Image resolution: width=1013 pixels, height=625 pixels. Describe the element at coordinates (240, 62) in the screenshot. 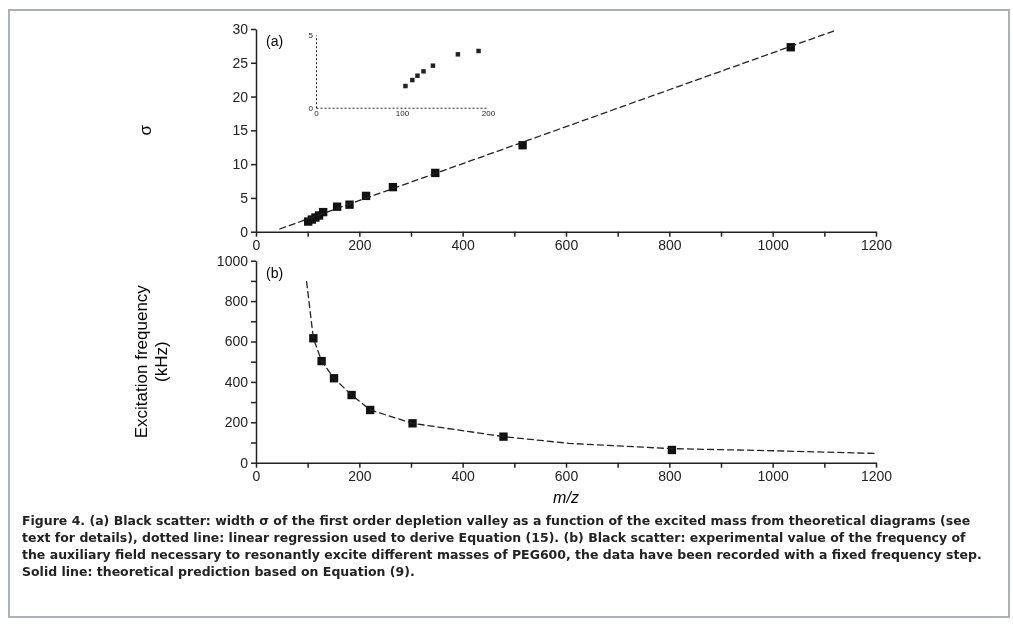

I see `y-tick-label: 25` at that location.